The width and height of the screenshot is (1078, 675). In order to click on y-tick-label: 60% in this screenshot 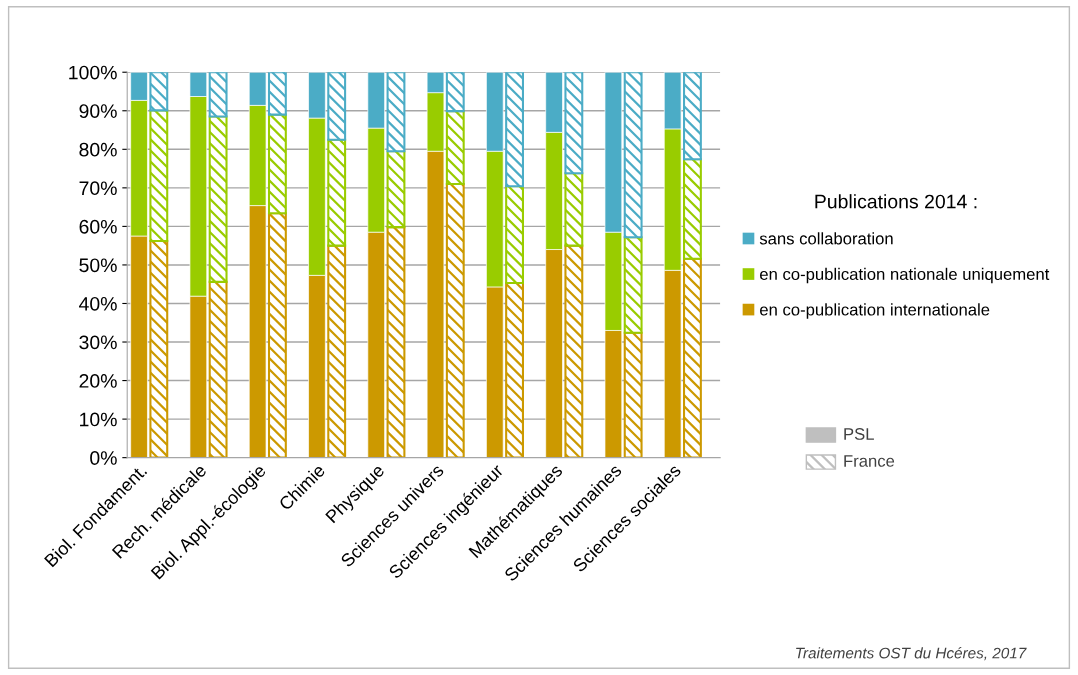, I will do `click(98, 226)`.